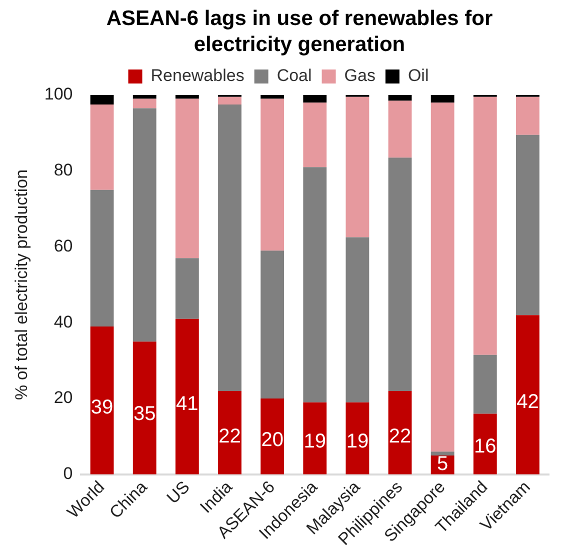 This screenshot has height=553, width=569. I want to click on x-tick-label: US, so click(178, 492).